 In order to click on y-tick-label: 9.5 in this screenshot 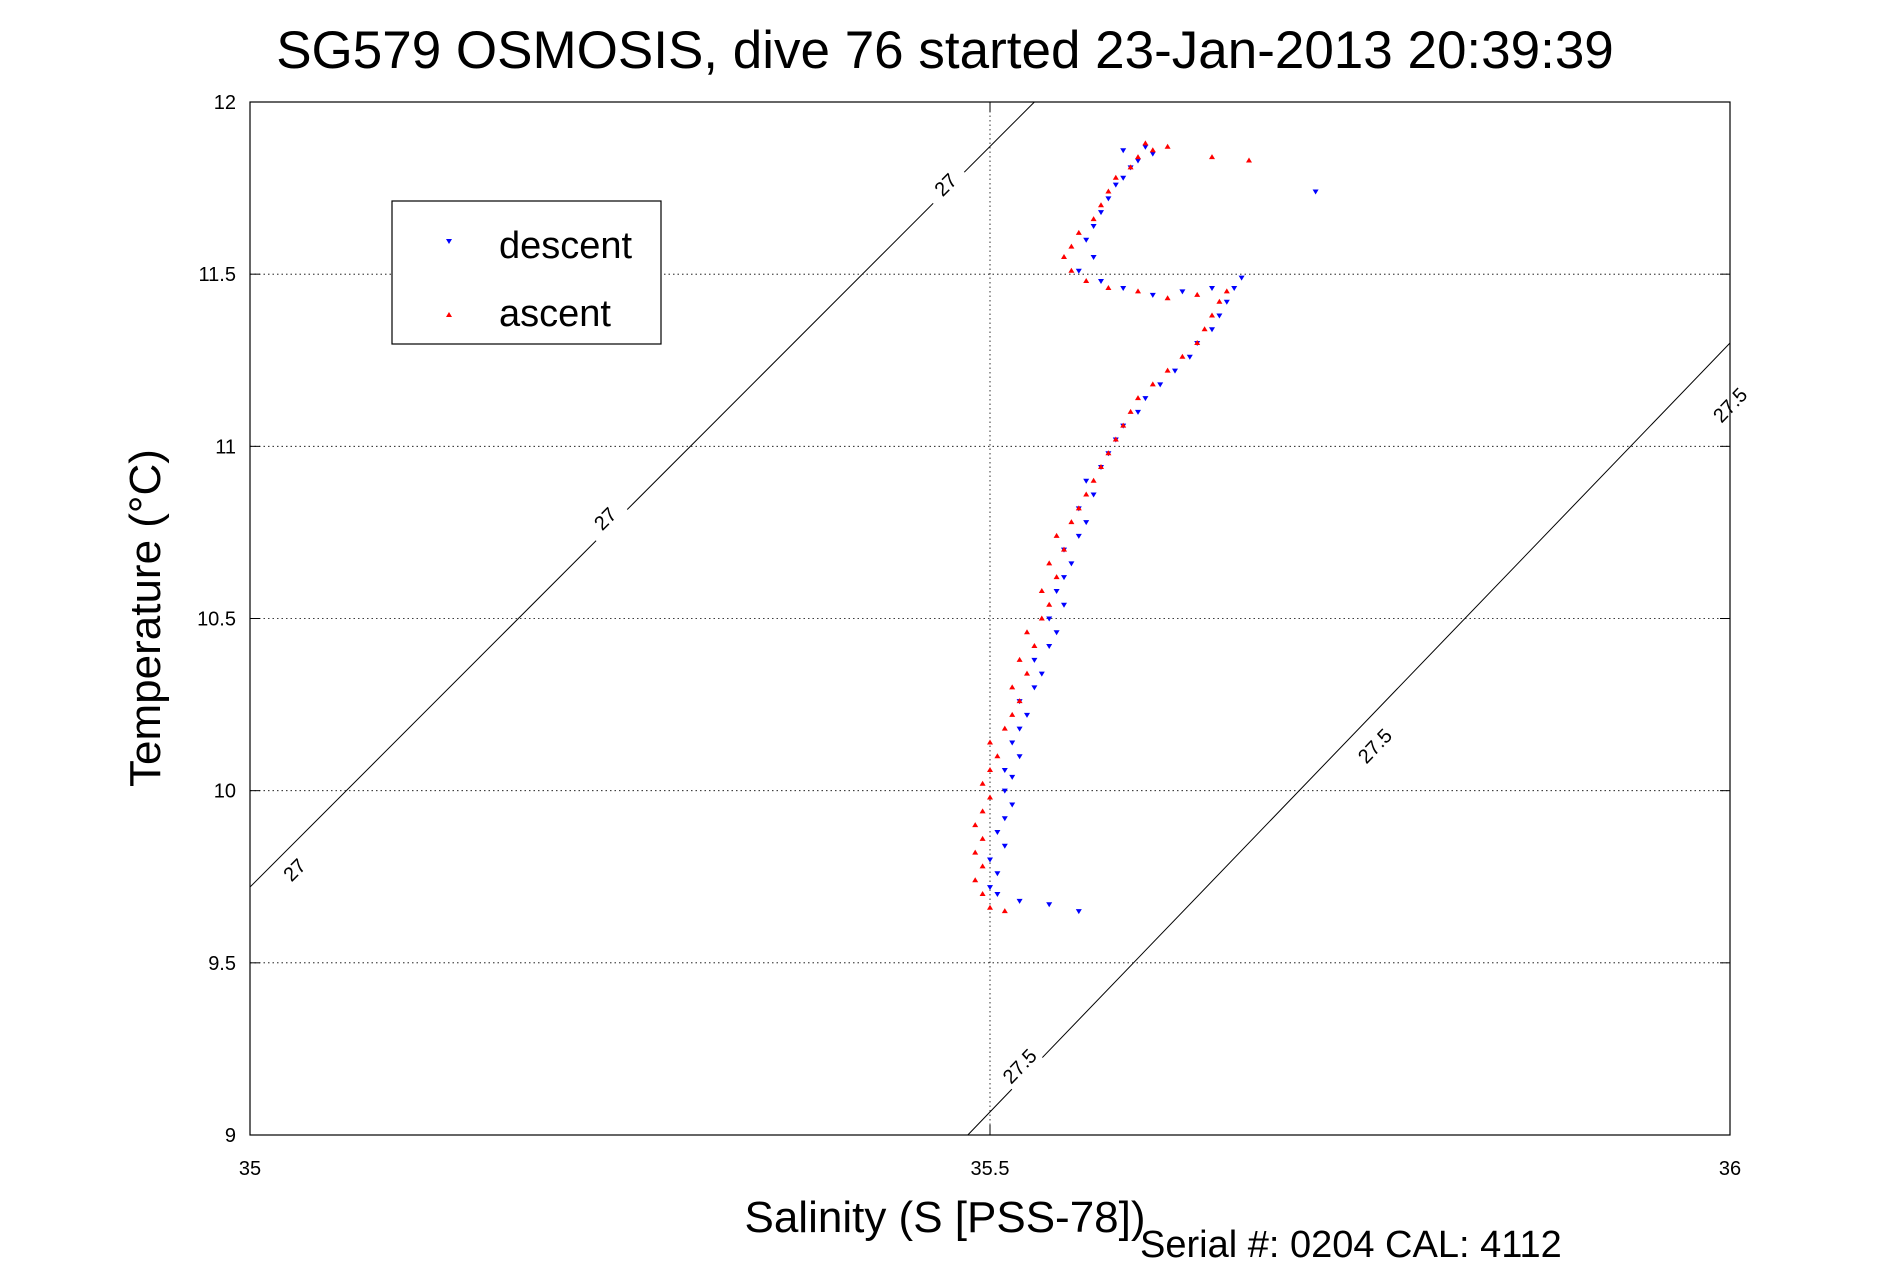, I will do `click(222, 964)`.